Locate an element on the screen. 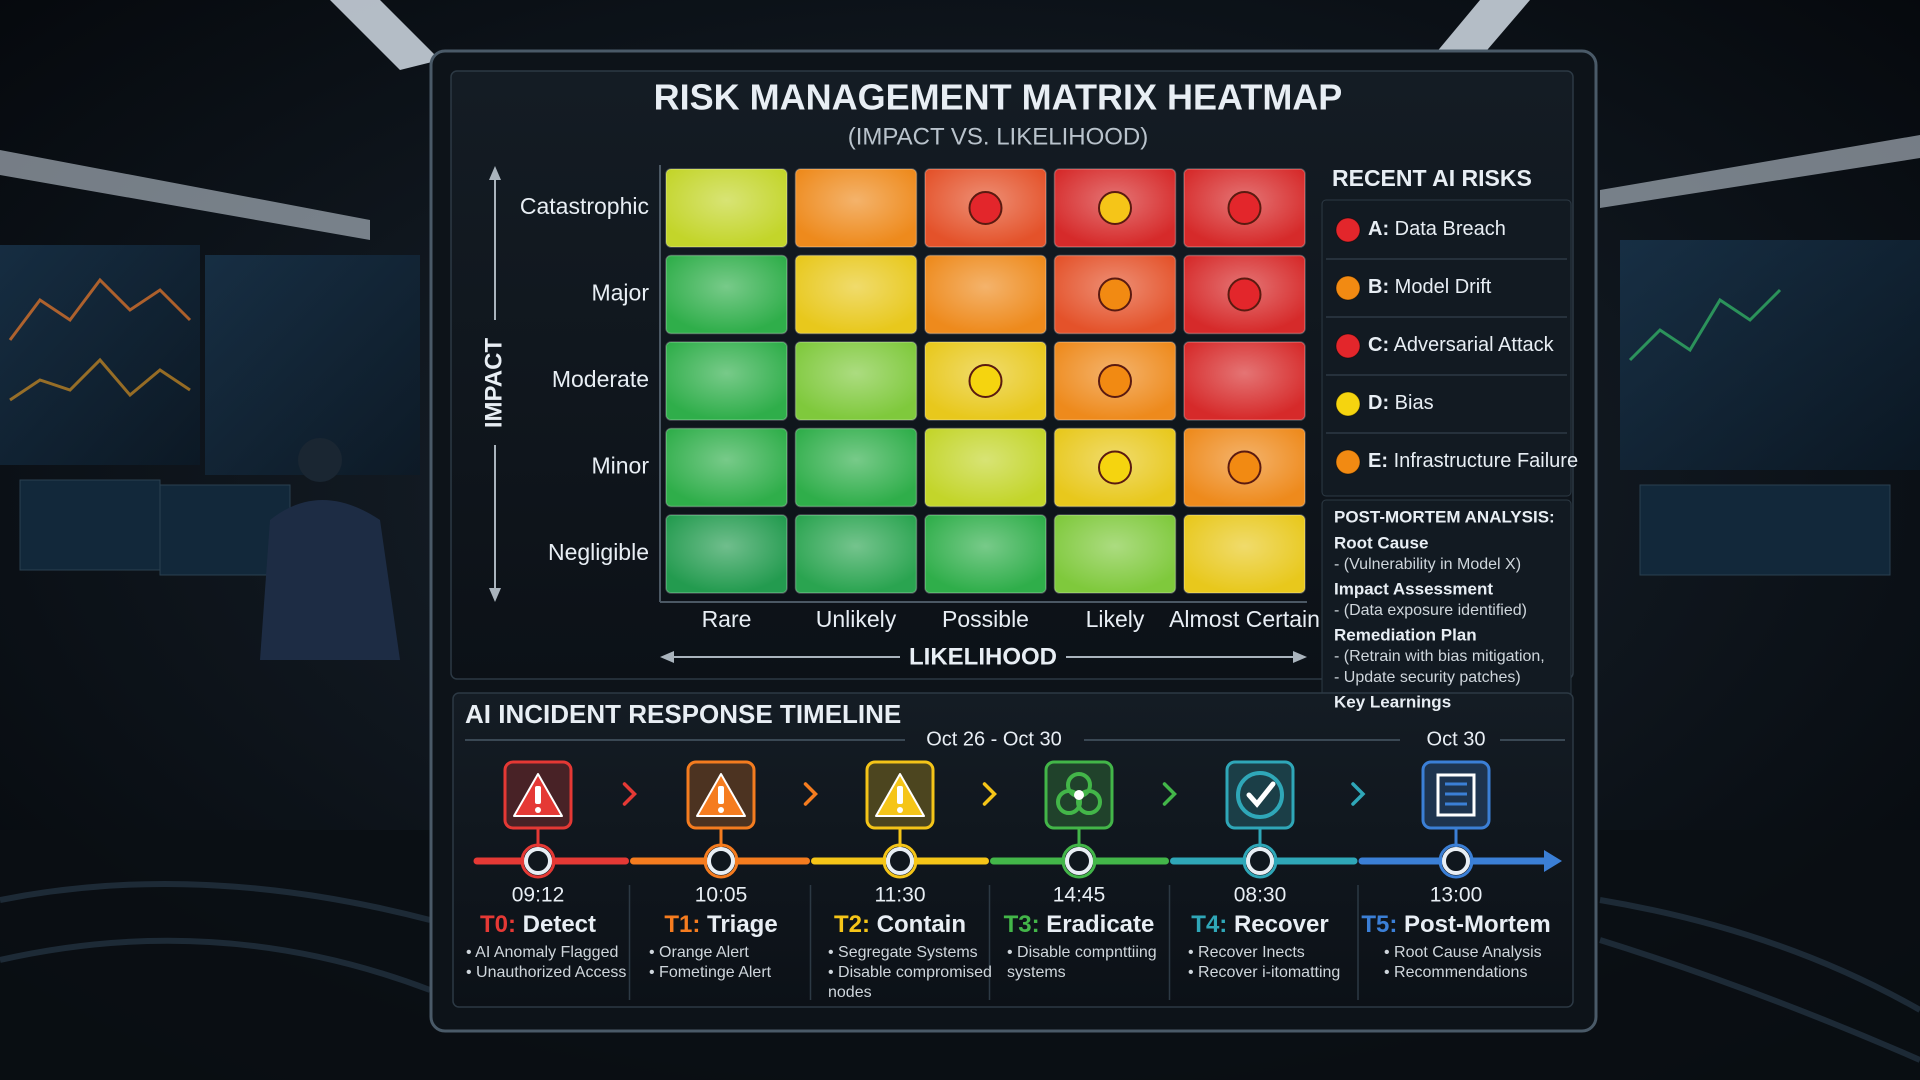 Image resolution: width=1920 pixels, height=1080 pixels. stage-note: • Recover Inects is located at coordinates (1246, 952).